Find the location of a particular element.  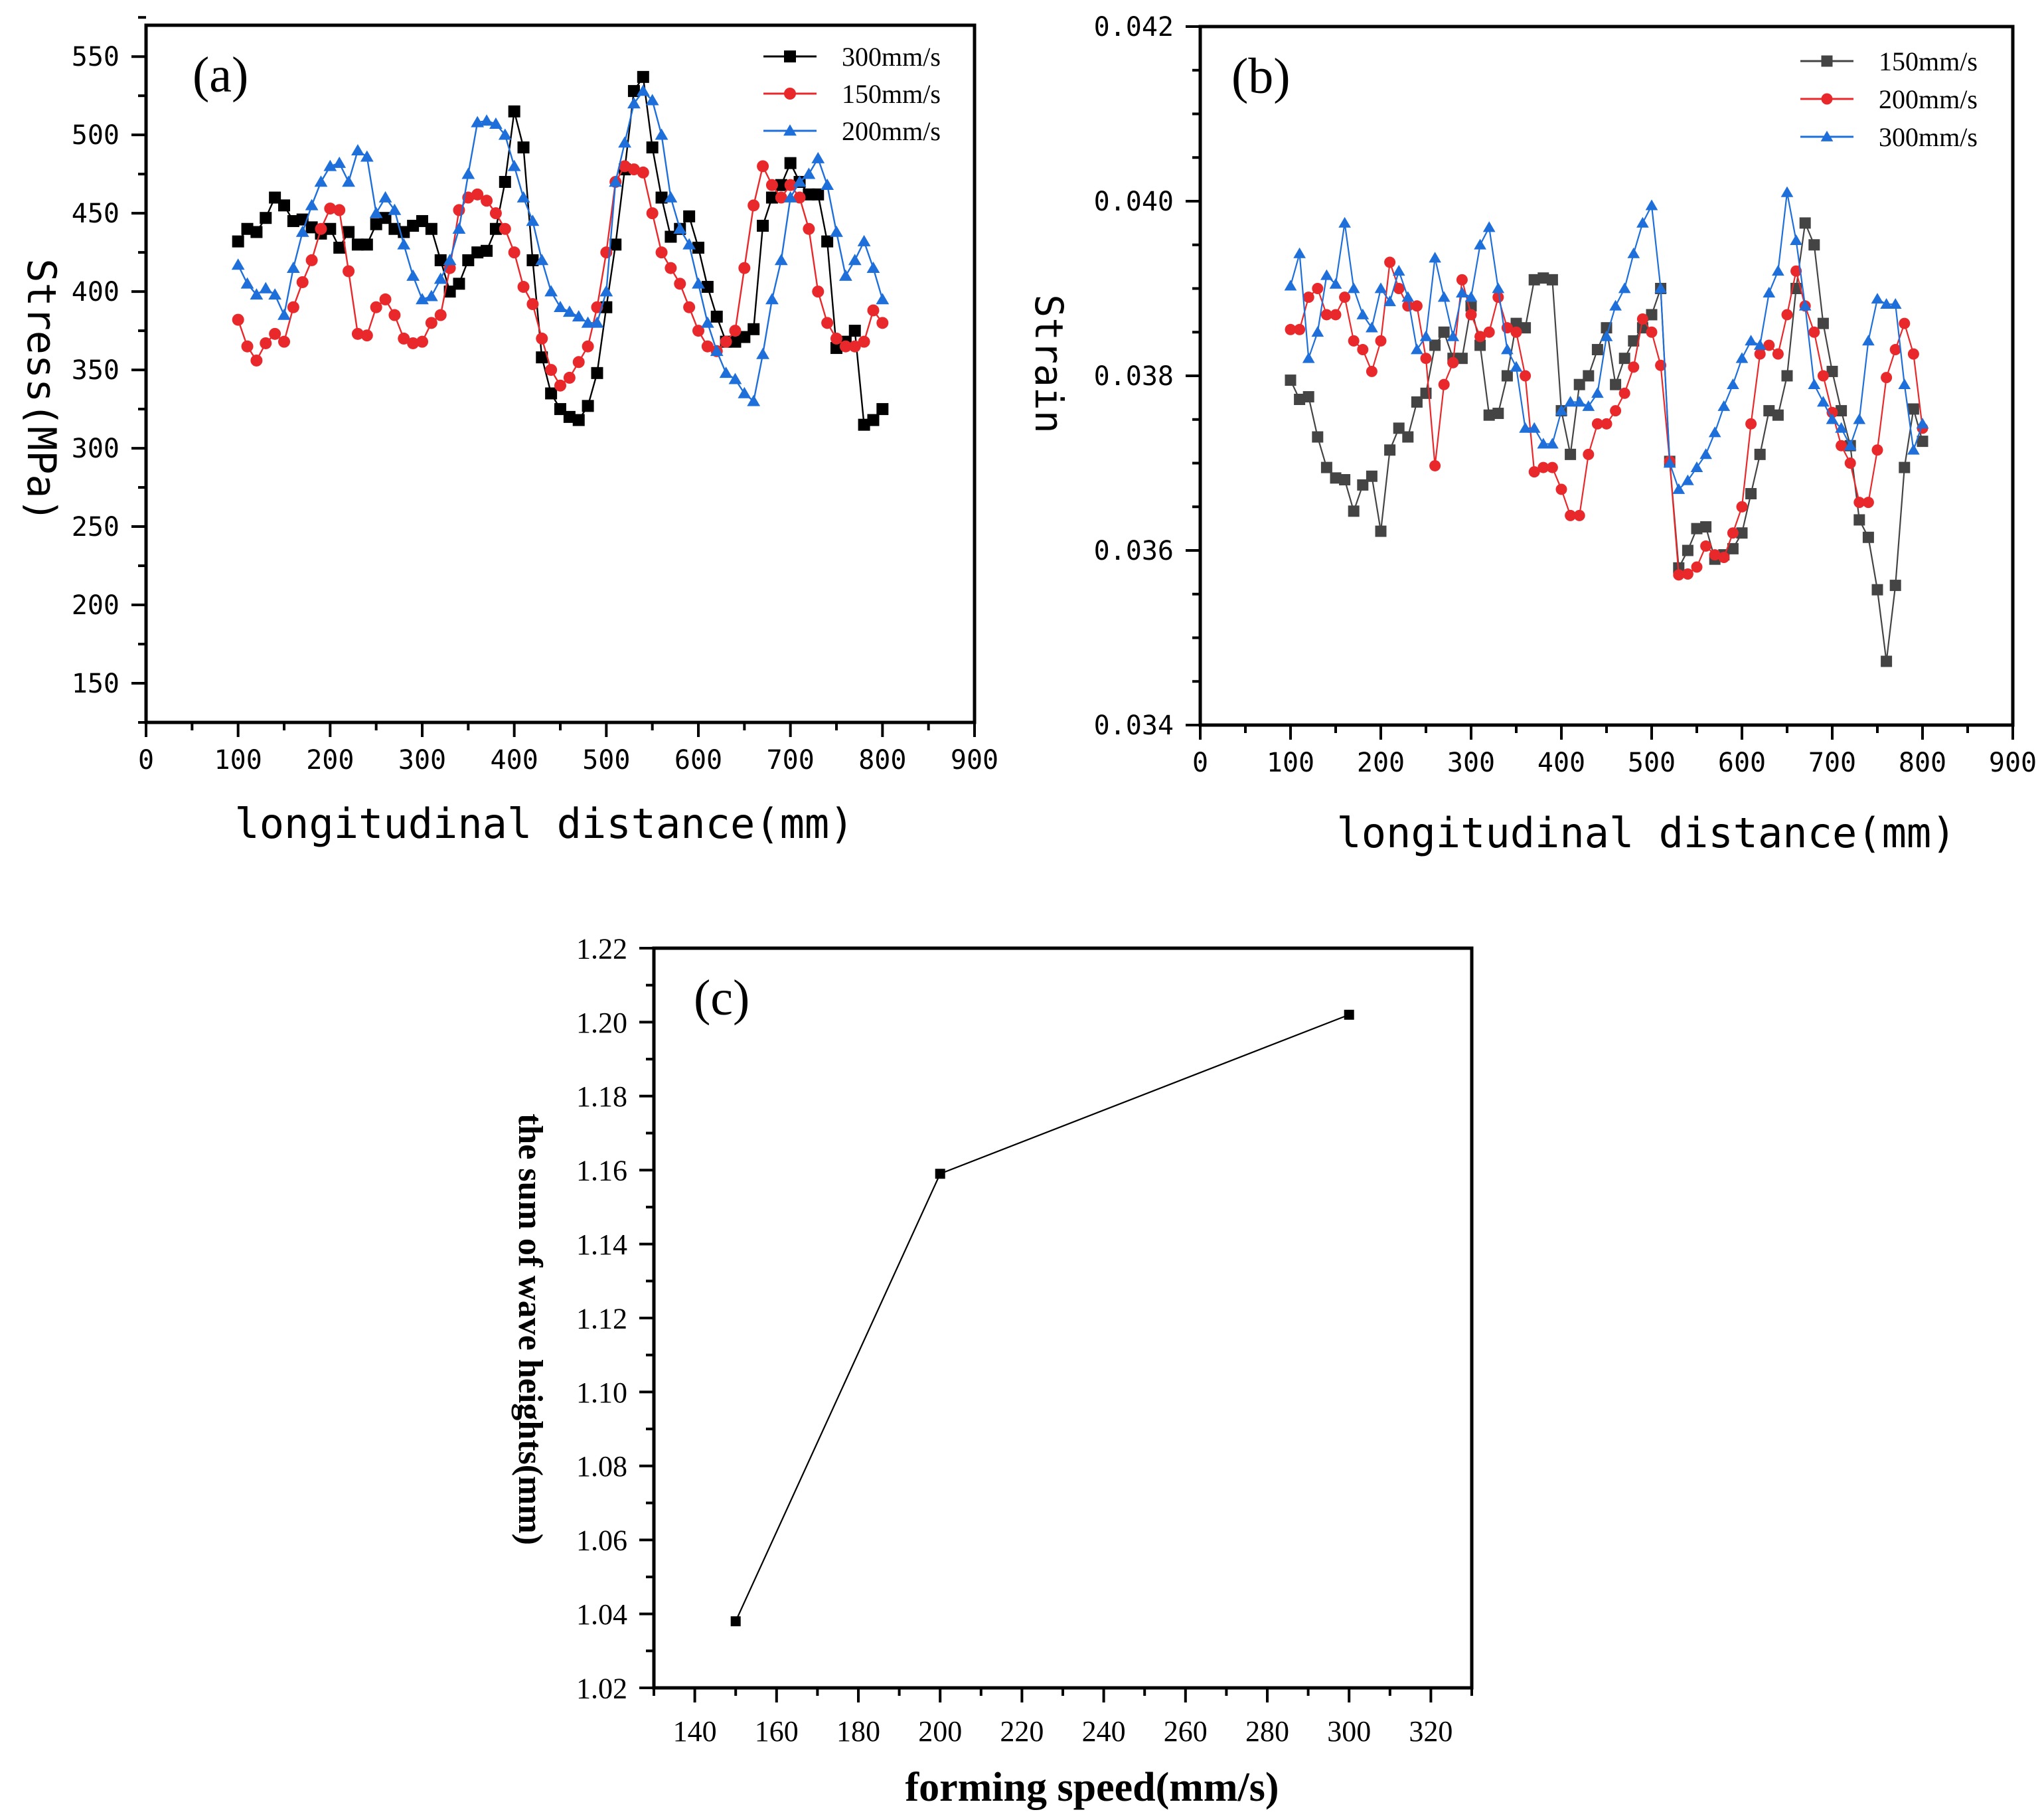

legend-label: 150mm/s is located at coordinates (1929, 61).